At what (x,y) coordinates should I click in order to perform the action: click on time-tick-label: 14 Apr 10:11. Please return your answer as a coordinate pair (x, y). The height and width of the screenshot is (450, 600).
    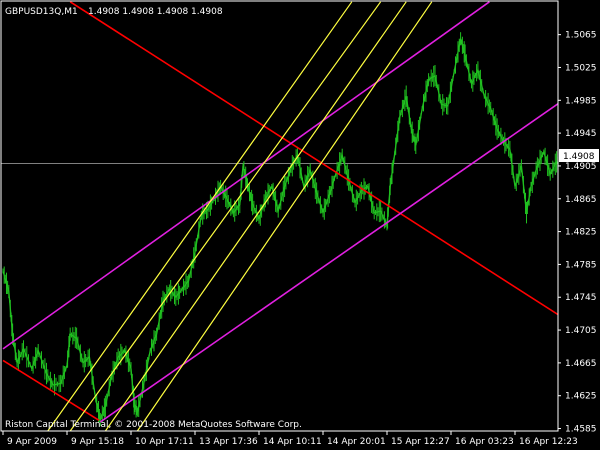
    Looking at the image, I should click on (292, 442).